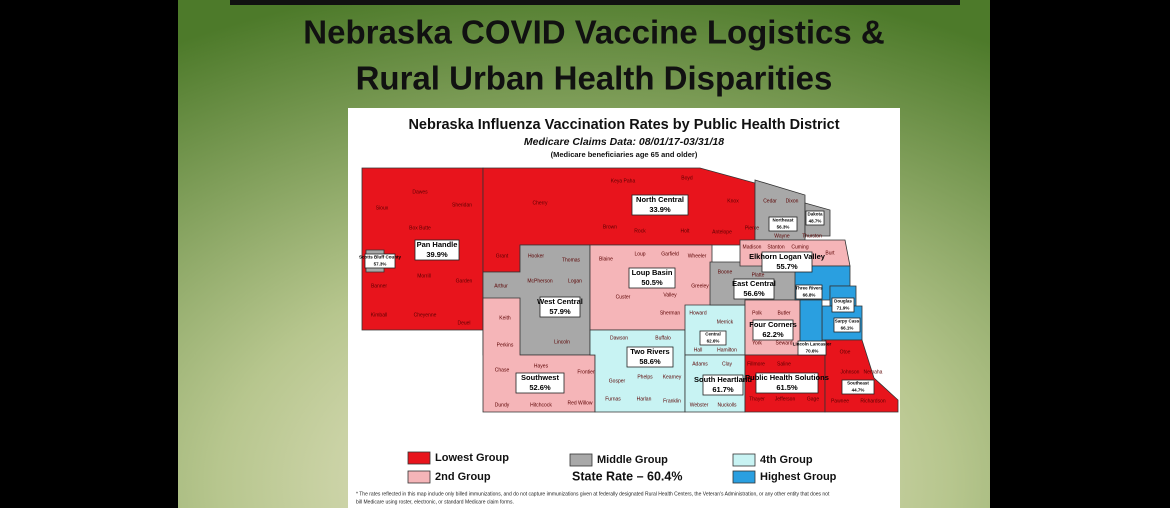 Image resolution: width=1170 pixels, height=508 pixels. I want to click on county-name: Garfield, so click(670, 254).